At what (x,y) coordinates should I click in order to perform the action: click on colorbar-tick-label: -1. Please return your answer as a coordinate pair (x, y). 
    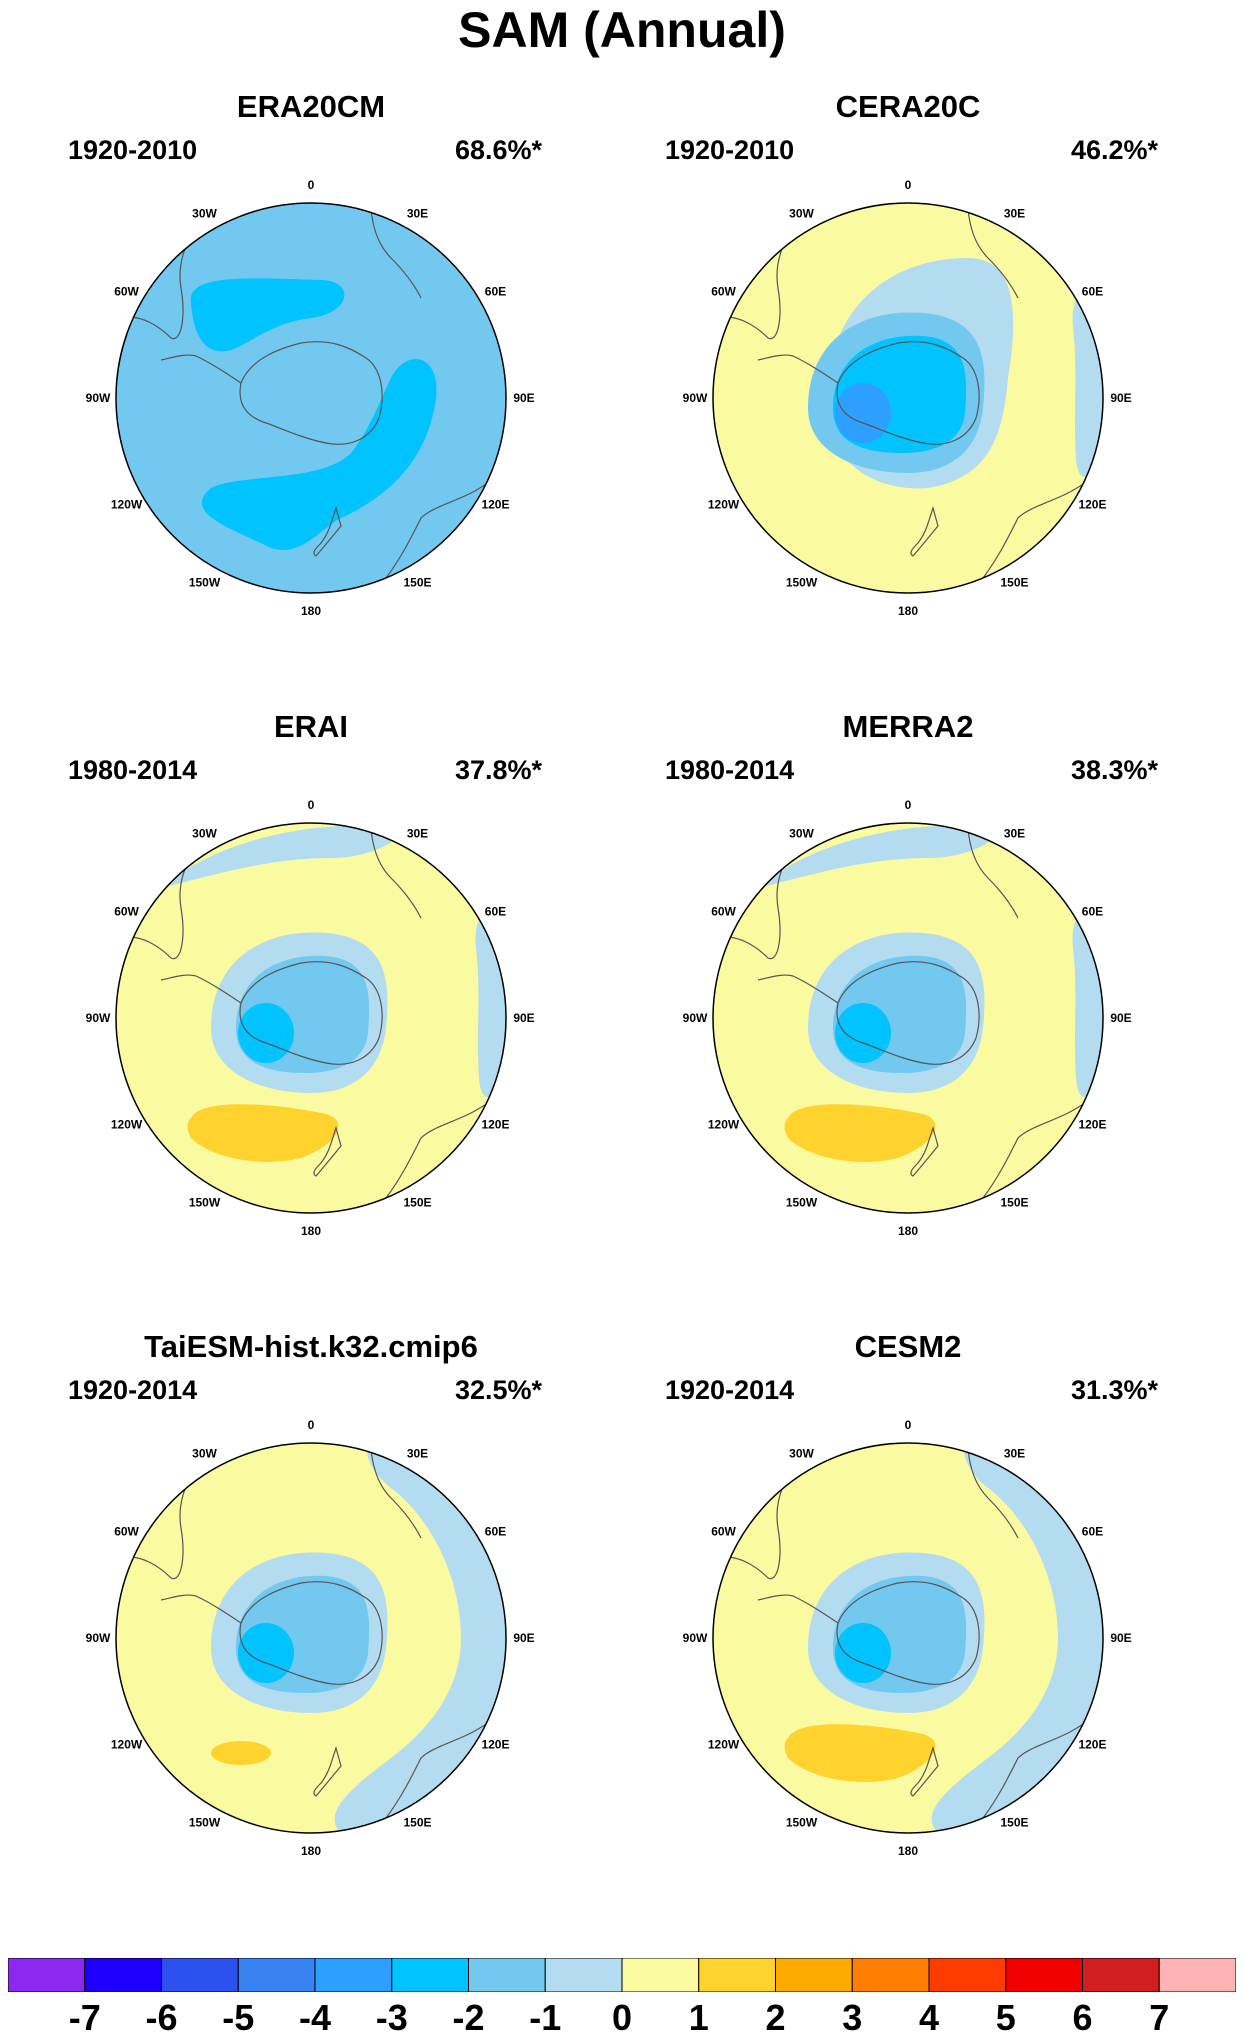
    Looking at the image, I should click on (545, 2017).